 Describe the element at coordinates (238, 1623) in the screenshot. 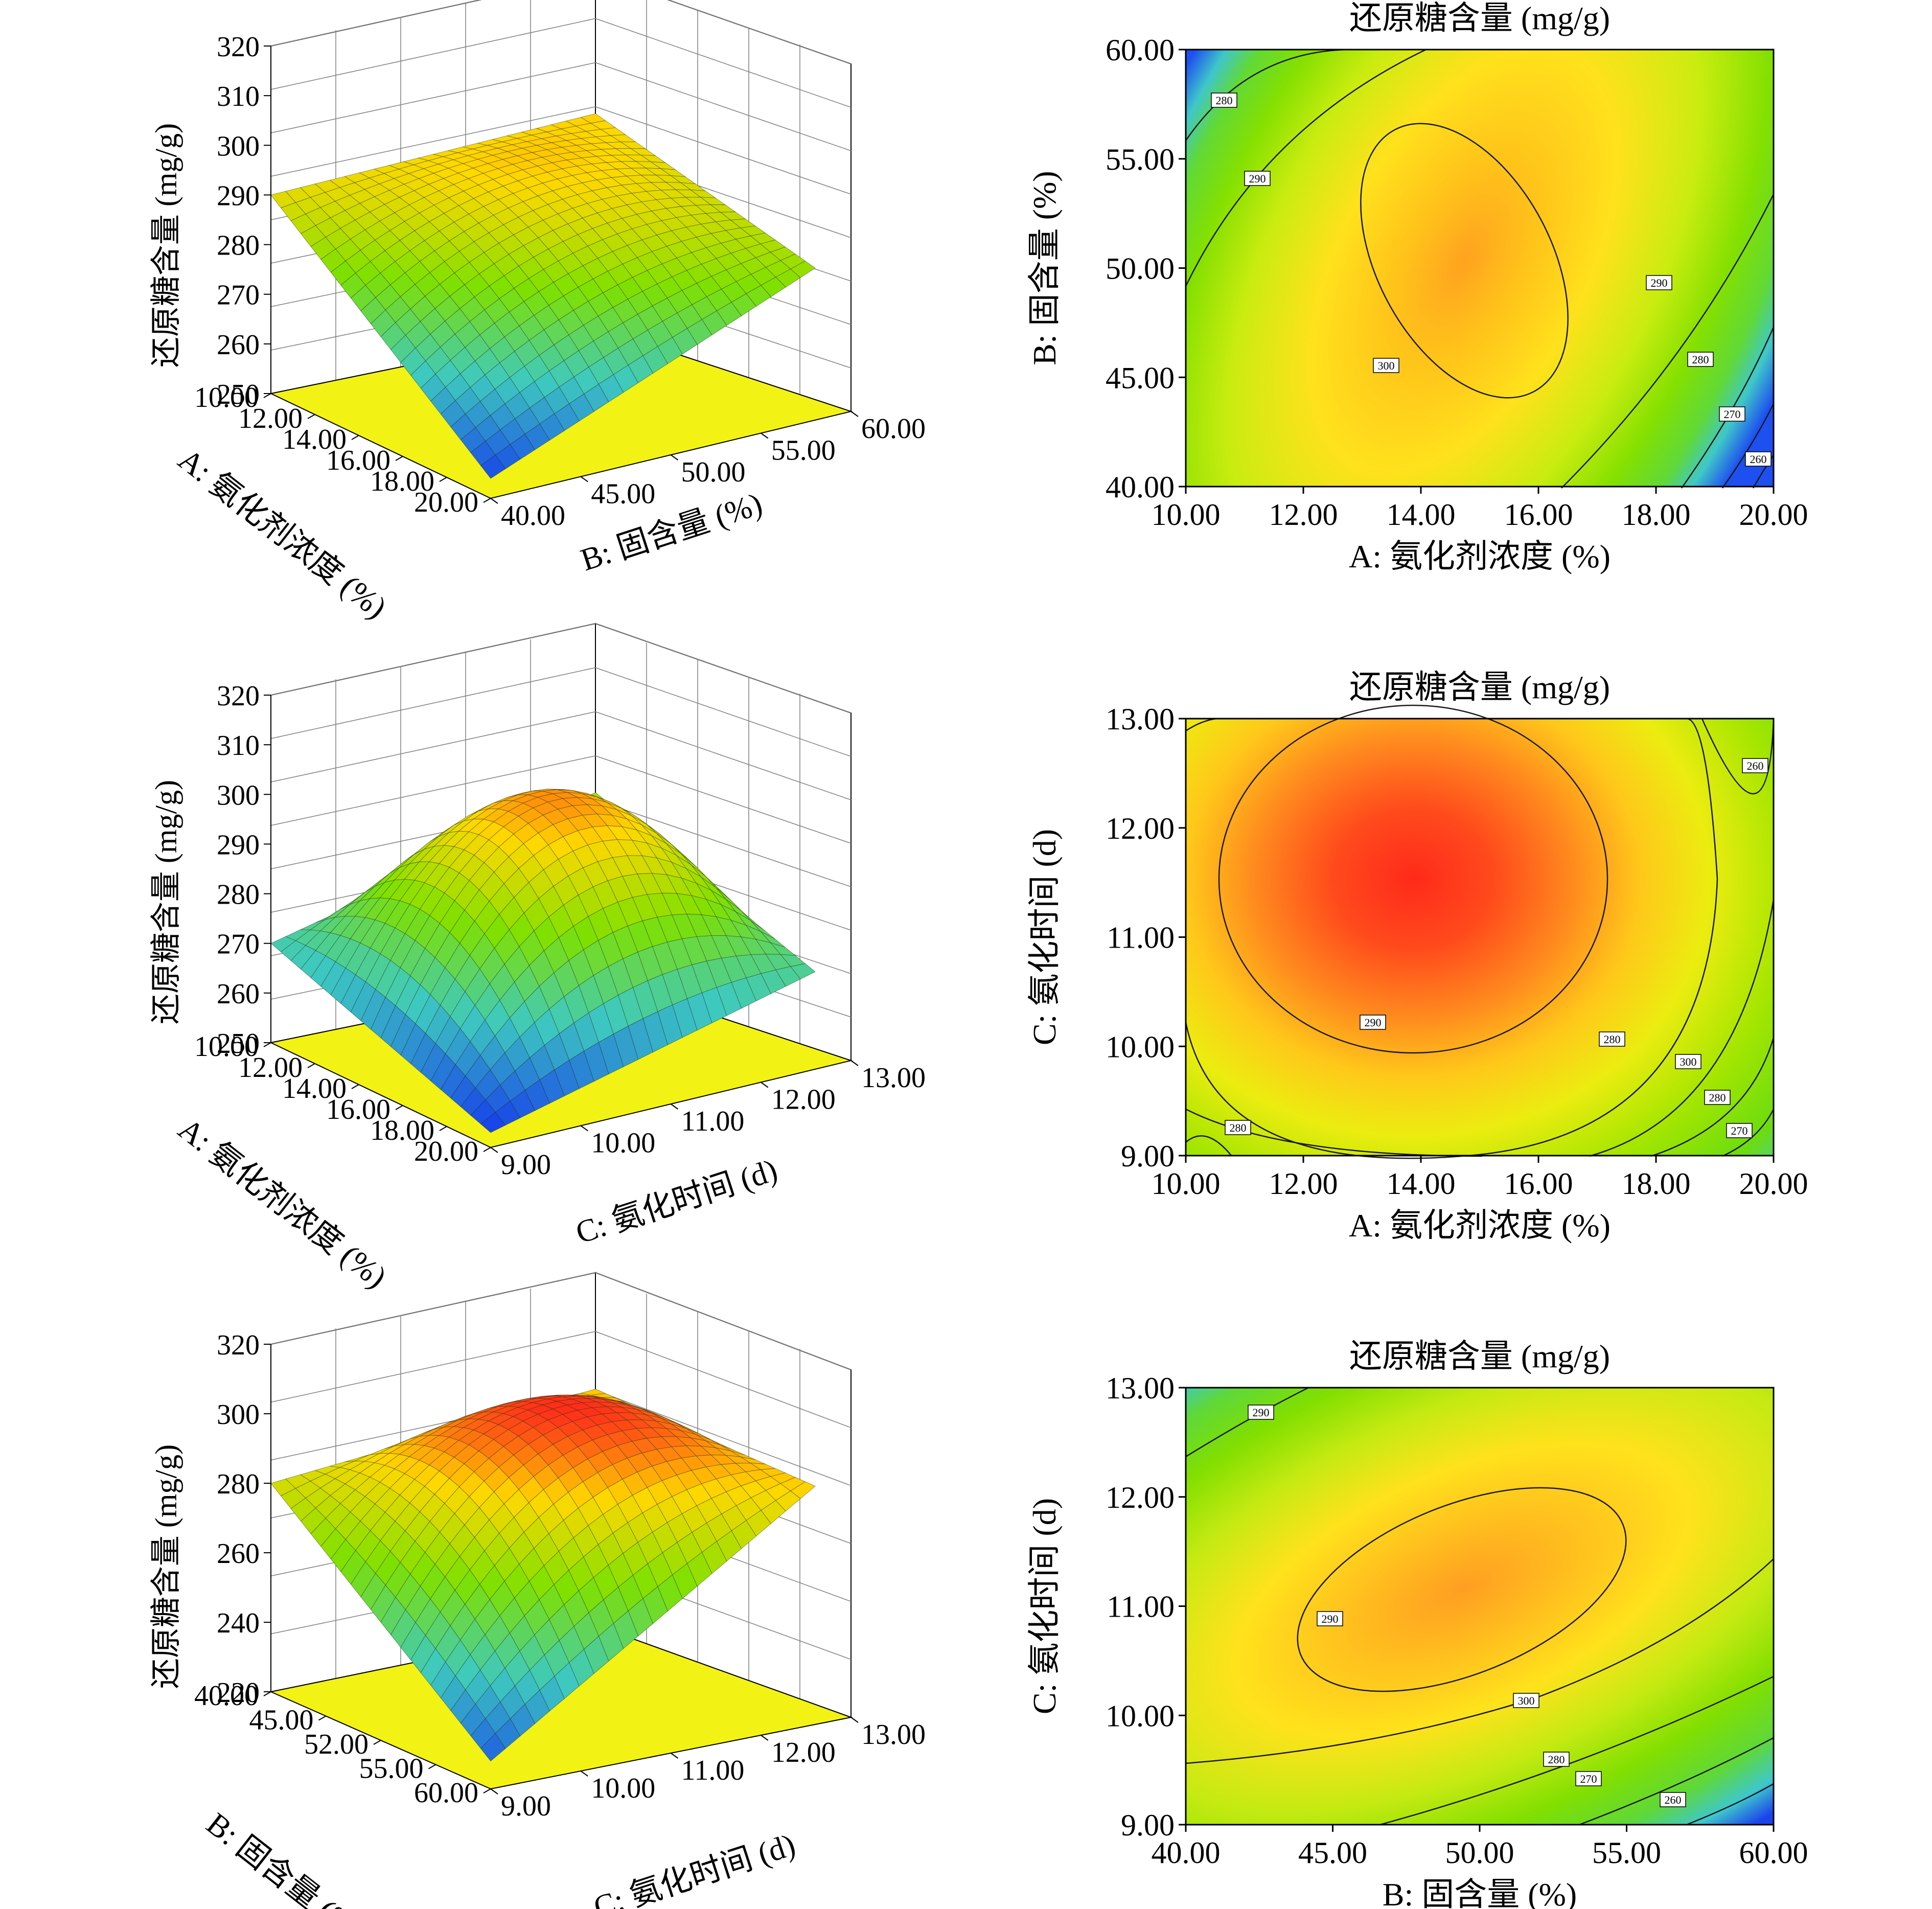

I see `z-tick-label: 240` at that location.